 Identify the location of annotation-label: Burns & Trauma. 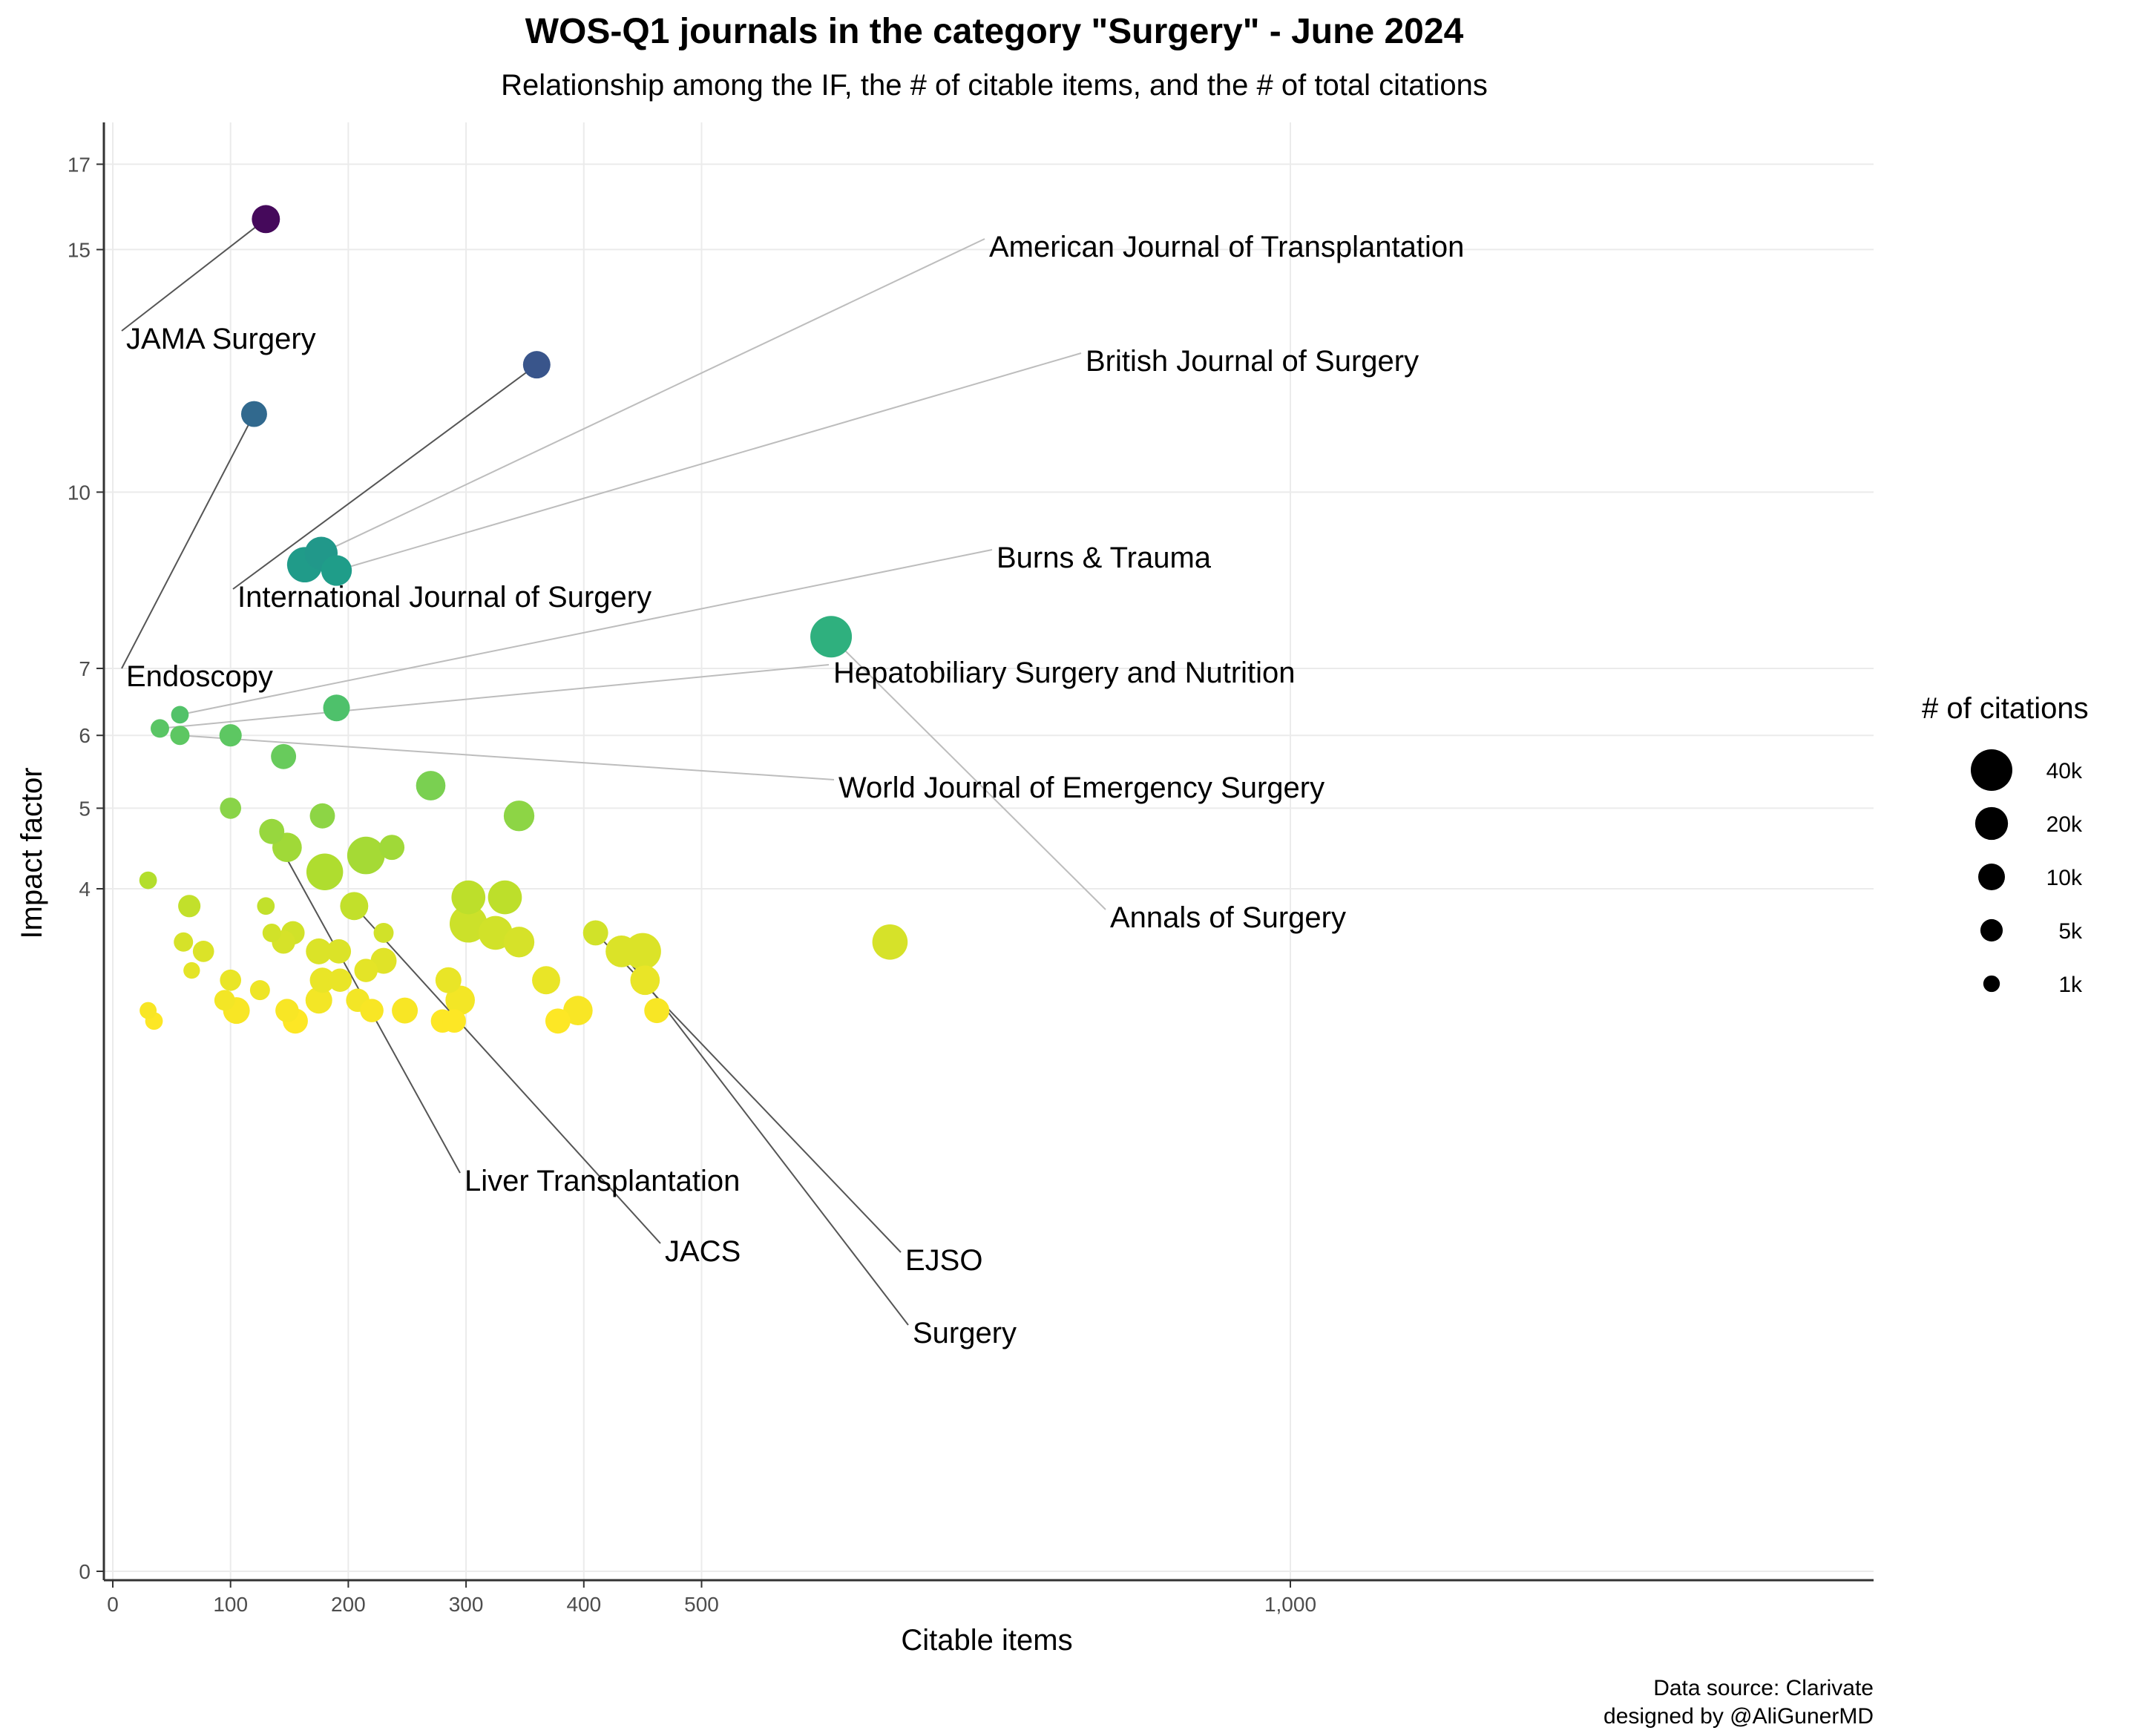
(1104, 558).